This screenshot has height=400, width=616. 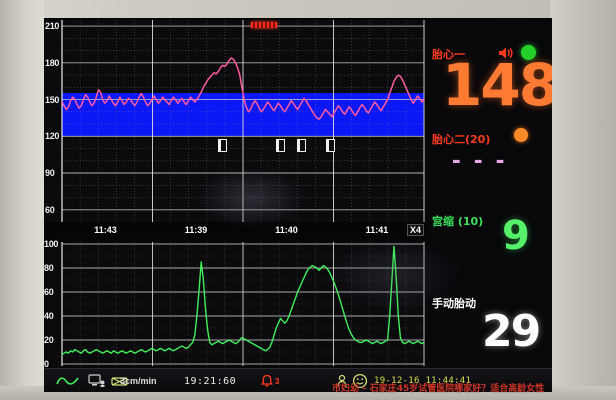 I want to click on fhr1-value: 148, so click(x=497, y=85).